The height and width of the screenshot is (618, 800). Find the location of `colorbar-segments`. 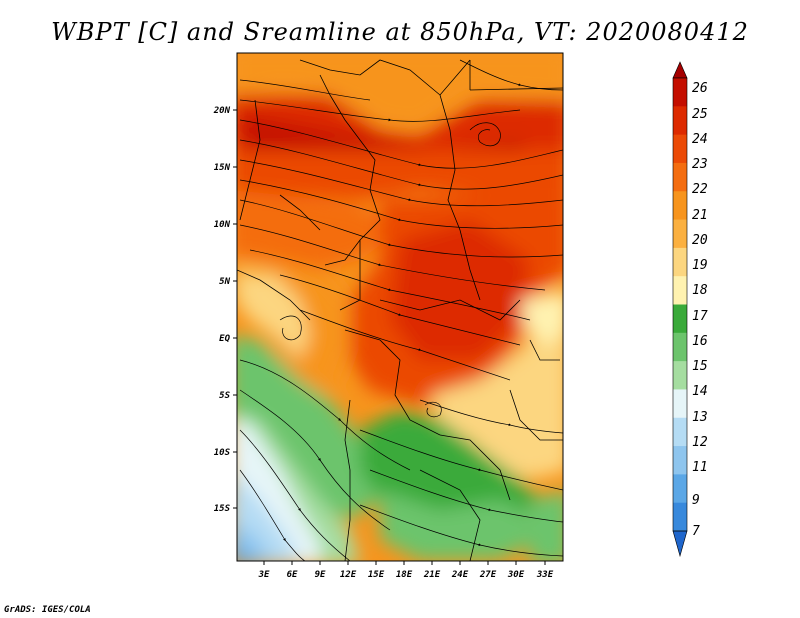

colorbar-segments is located at coordinates (680, 305).